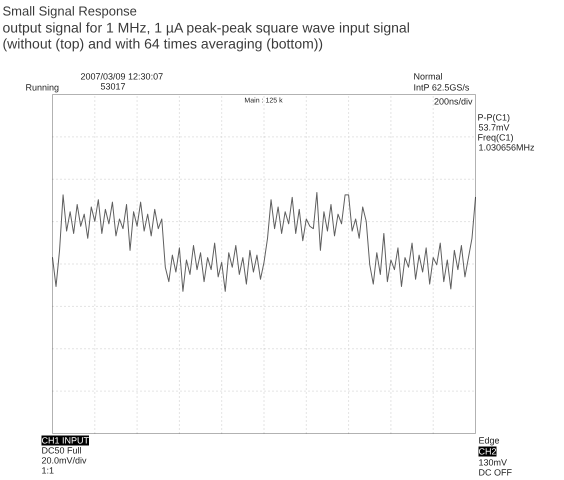  Describe the element at coordinates (489, 441) in the screenshot. I see `text: Edge` at that location.